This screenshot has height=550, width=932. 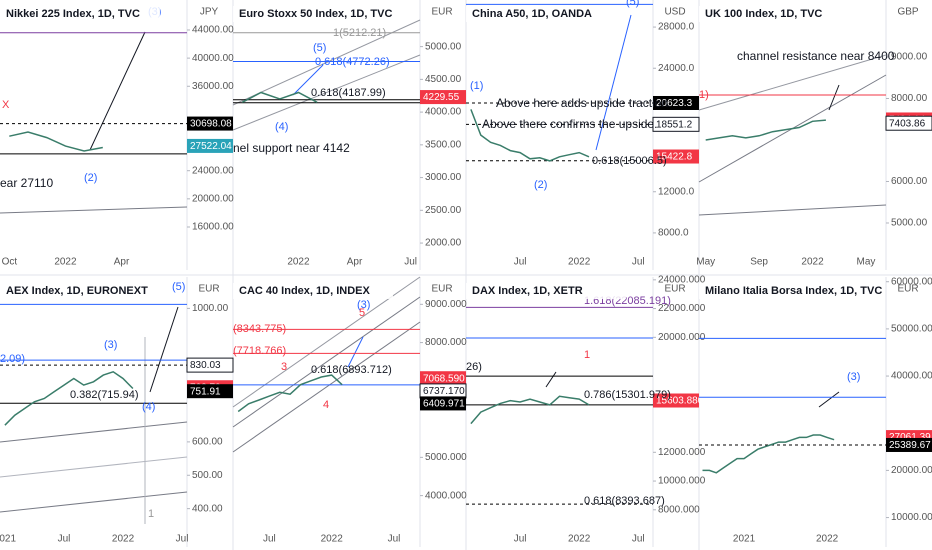 What do you see at coordinates (909, 181) in the screenshot?
I see `y-tick-label: 6000.00` at bounding box center [909, 181].